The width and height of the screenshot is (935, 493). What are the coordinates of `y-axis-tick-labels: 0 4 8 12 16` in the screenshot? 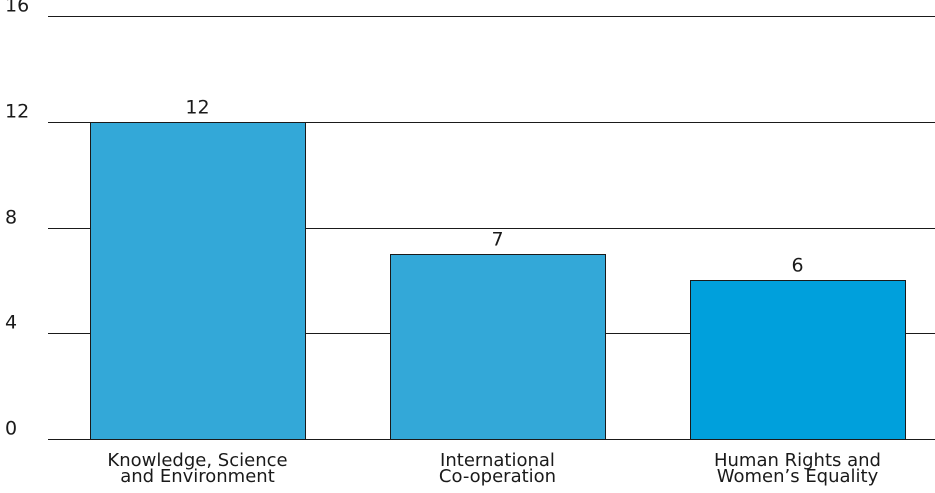 It's located at (17, 220).